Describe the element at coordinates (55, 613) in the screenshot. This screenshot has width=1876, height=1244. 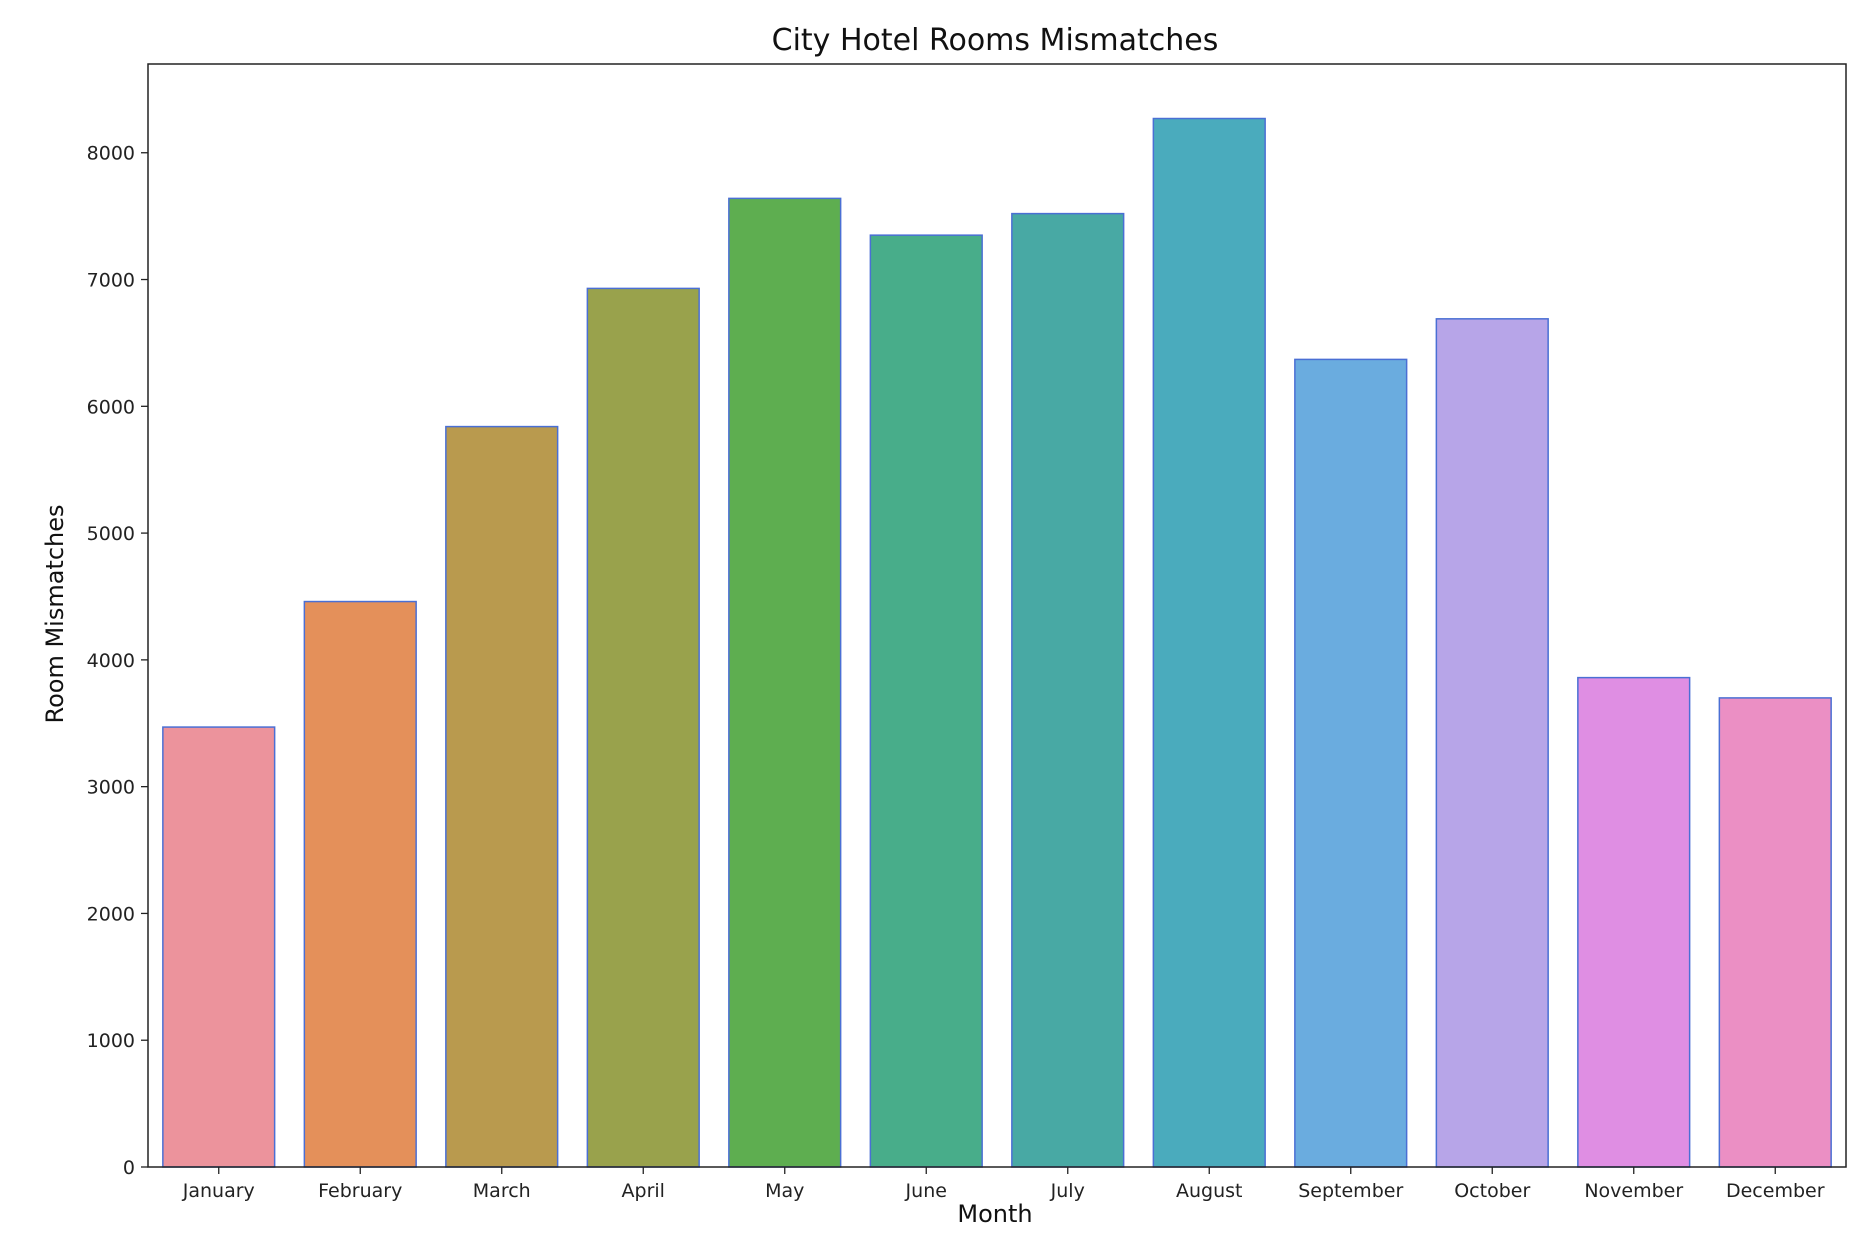
I see `y-axis-label: Room Mismatches` at that location.